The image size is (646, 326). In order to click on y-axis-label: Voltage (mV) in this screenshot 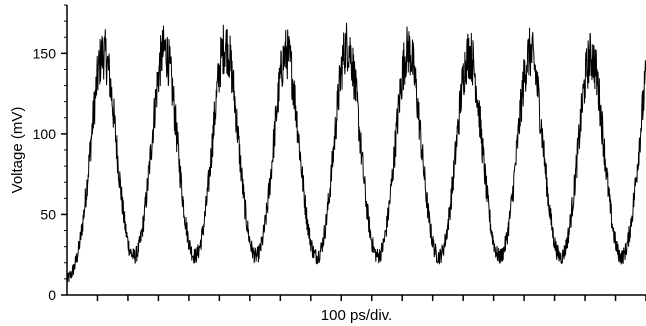, I will do `click(17, 150)`.